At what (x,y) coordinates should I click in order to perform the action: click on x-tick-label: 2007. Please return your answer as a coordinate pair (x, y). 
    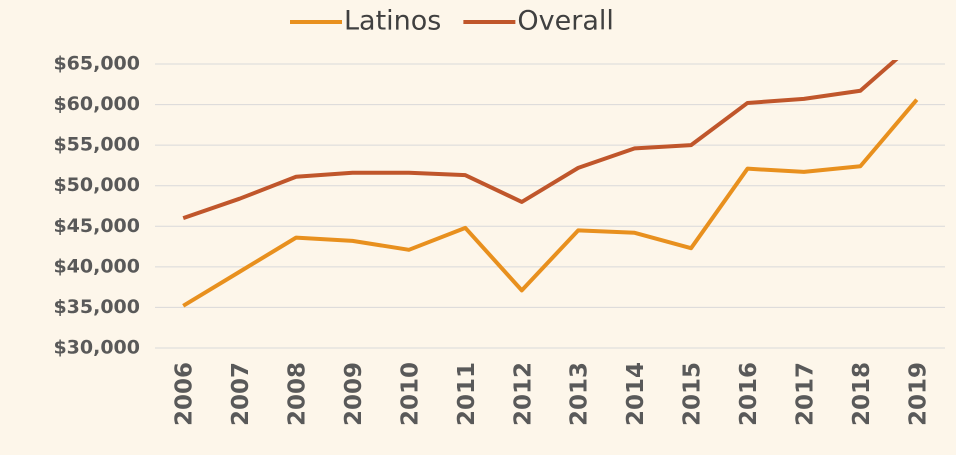
    Looking at the image, I should click on (241, 394).